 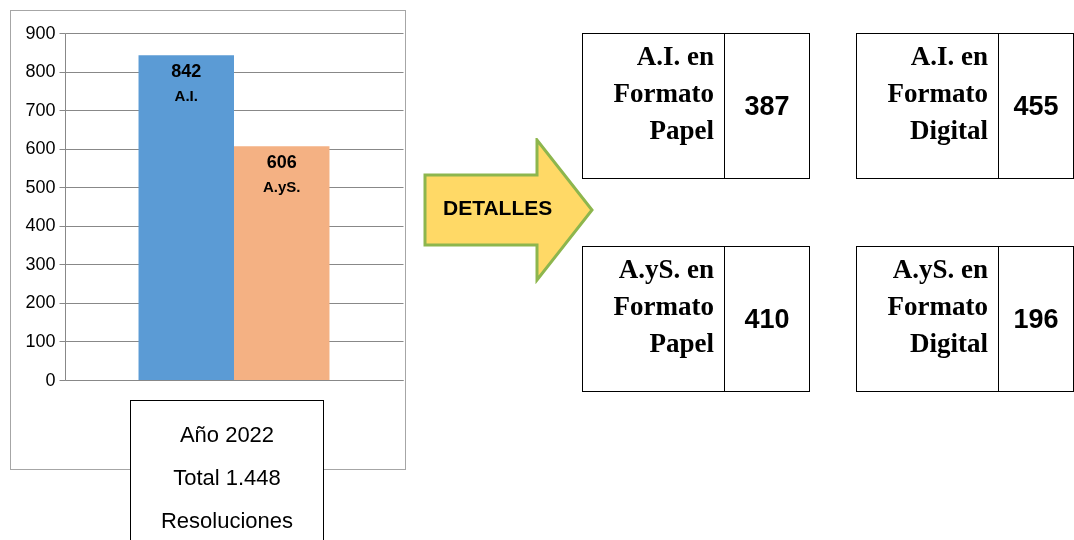 What do you see at coordinates (928, 319) in the screenshot?
I see `text: A.yS. en Formato Digital` at bounding box center [928, 319].